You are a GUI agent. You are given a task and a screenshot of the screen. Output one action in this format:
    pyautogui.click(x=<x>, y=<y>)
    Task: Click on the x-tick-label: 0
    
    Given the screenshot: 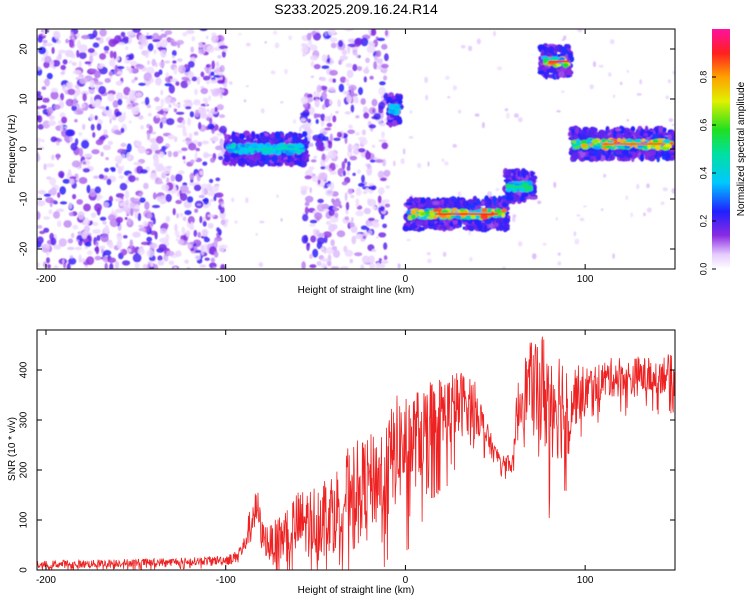 What is the action you would take?
    pyautogui.click(x=406, y=580)
    